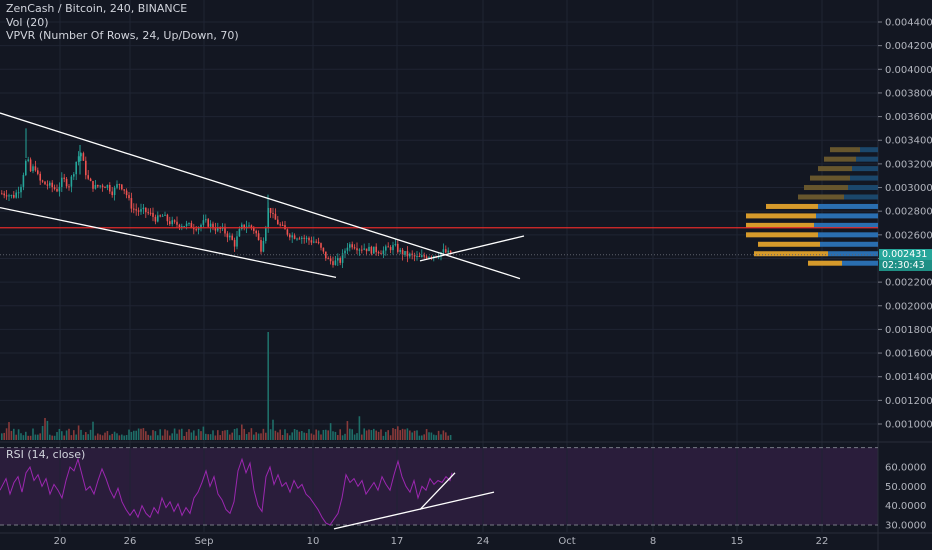 The image size is (932, 550). I want to click on price-axis-tick-label: 0.004200, so click(908, 46).